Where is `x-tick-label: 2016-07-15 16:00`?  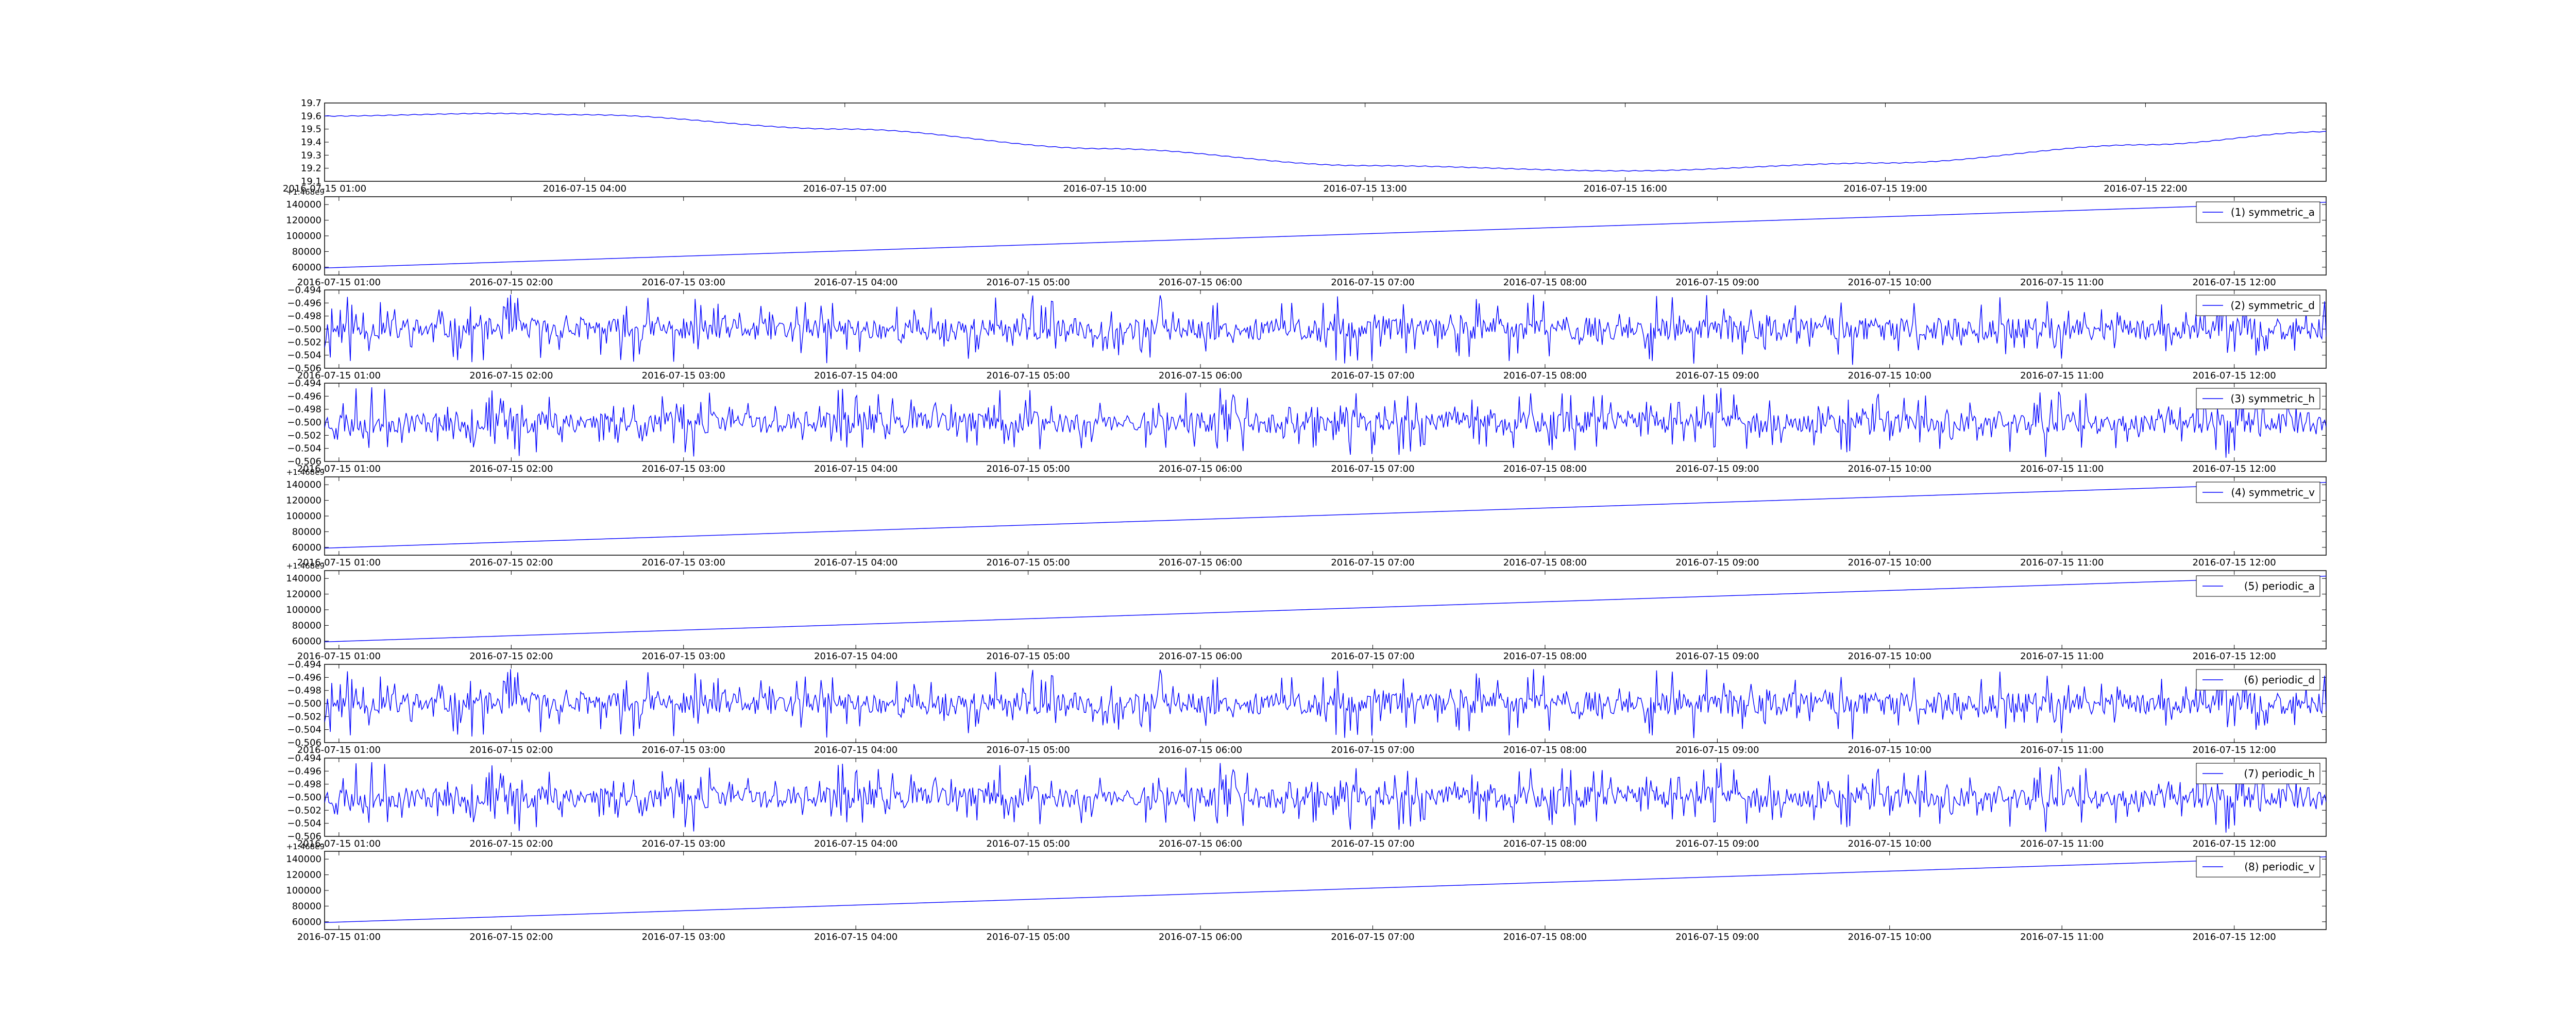 x-tick-label: 2016-07-15 16:00 is located at coordinates (1625, 189).